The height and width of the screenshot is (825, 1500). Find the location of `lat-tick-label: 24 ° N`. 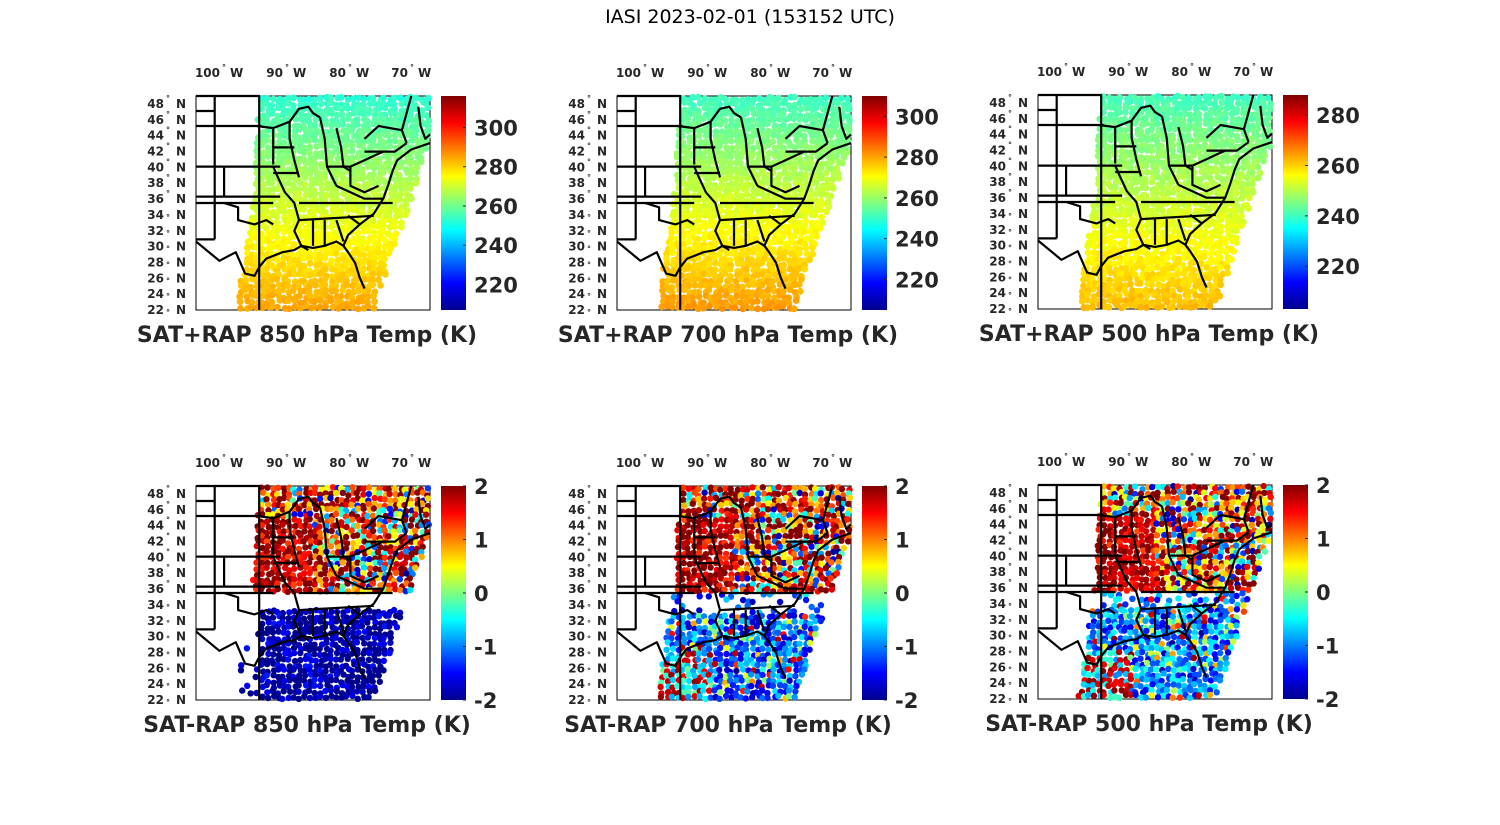

lat-tick-label: 24 ° N is located at coordinates (166, 684).